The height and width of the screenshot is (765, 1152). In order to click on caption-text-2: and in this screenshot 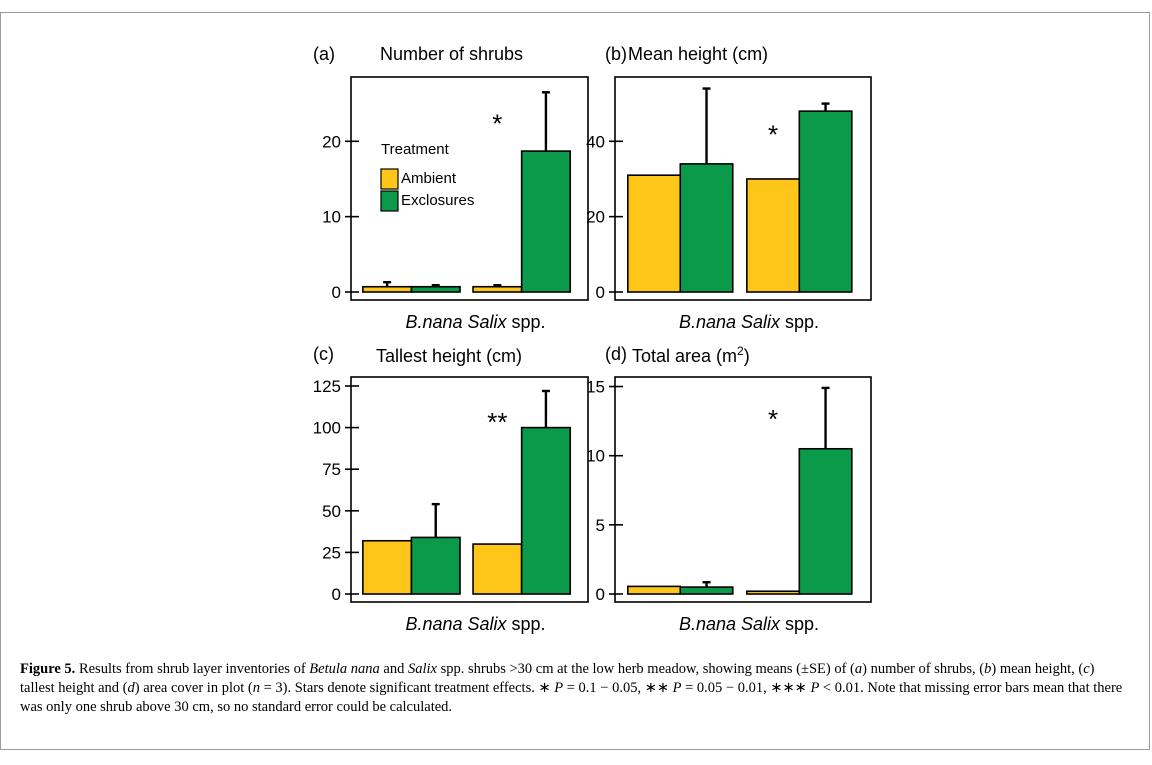, I will do `click(394, 669)`.